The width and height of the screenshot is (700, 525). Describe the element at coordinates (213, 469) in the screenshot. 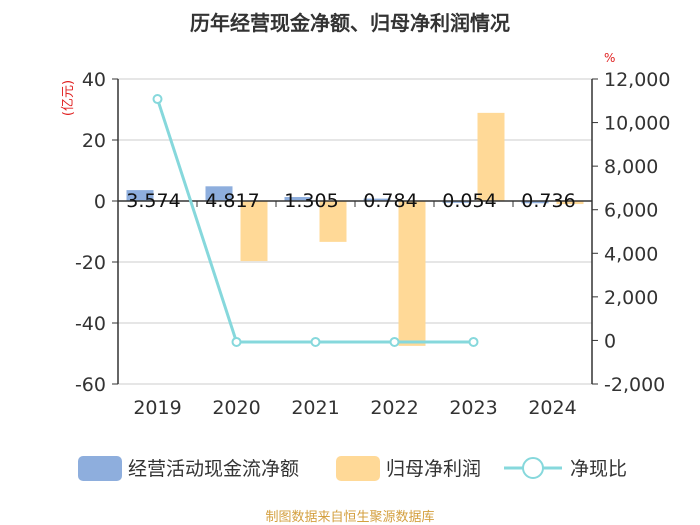

I see `legend-label: 经营活动现金流净额` at that location.